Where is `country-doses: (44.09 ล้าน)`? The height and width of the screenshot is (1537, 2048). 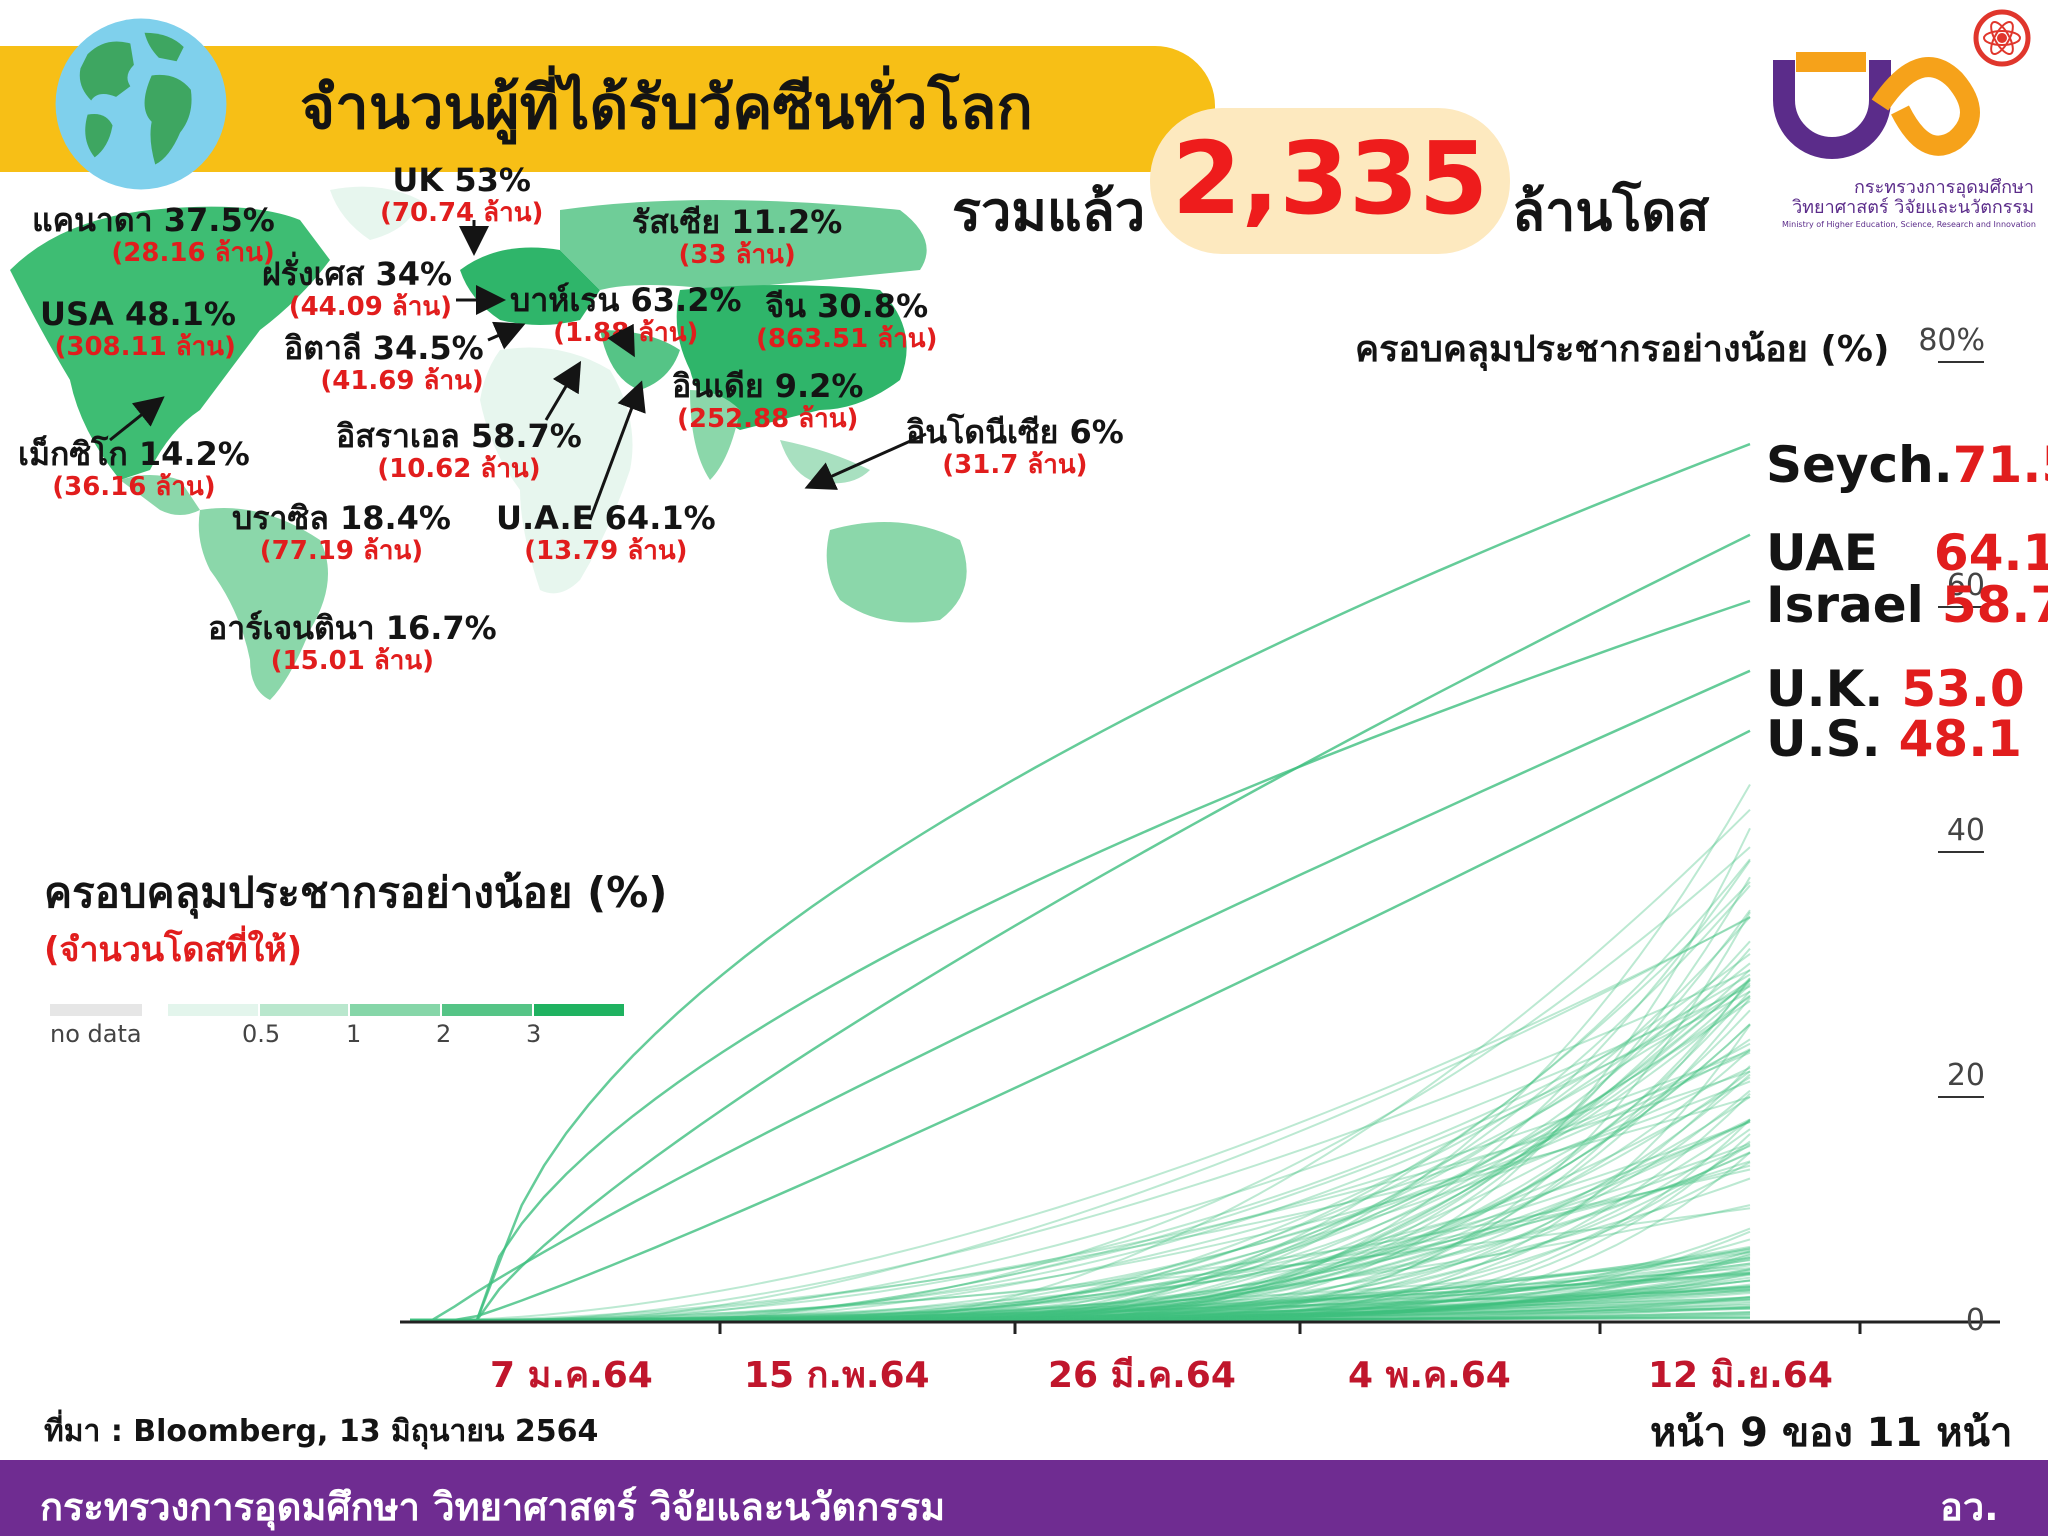
country-doses: (44.09 ล้าน) is located at coordinates (370, 307).